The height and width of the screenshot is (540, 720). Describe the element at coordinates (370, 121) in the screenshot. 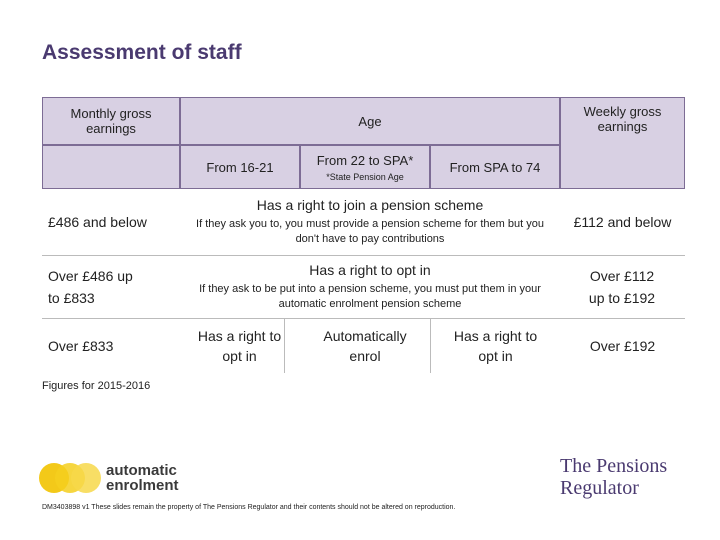

I see `age-header: Age` at that location.